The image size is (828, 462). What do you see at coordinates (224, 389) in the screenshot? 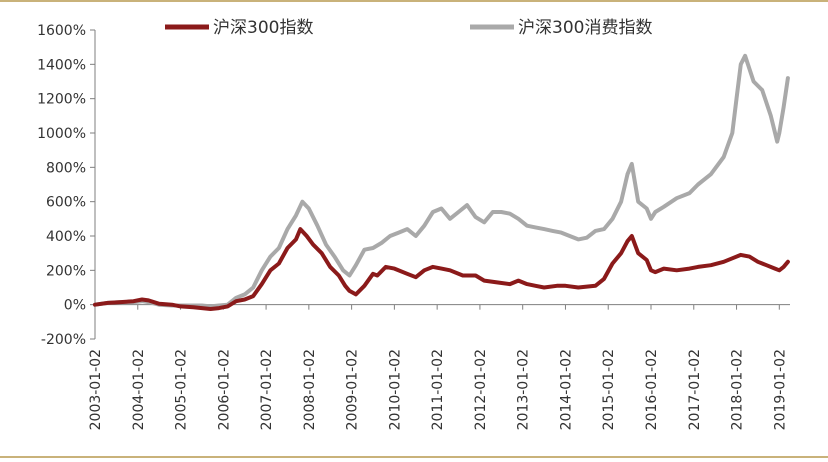
I see `x-tick-label: 2006-01-02` at bounding box center [224, 389].